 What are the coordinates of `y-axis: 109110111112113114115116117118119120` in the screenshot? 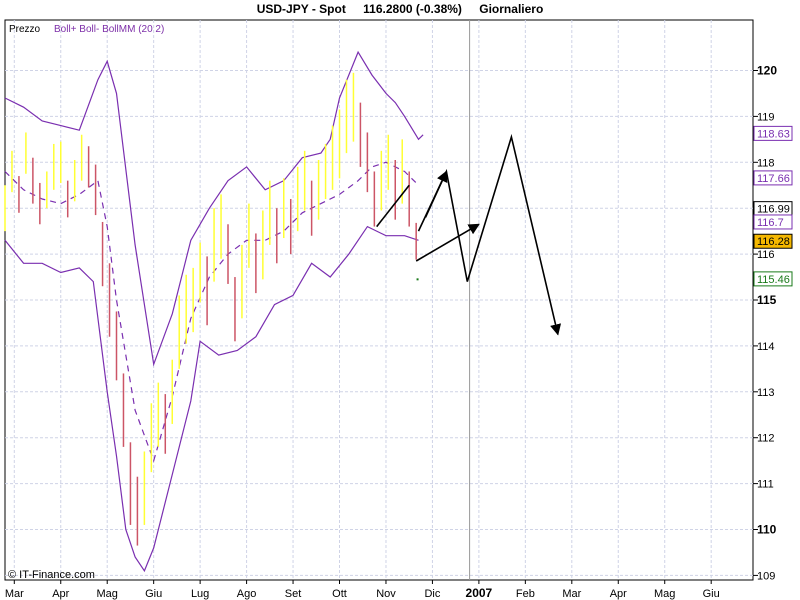 It's located at (765, 322).